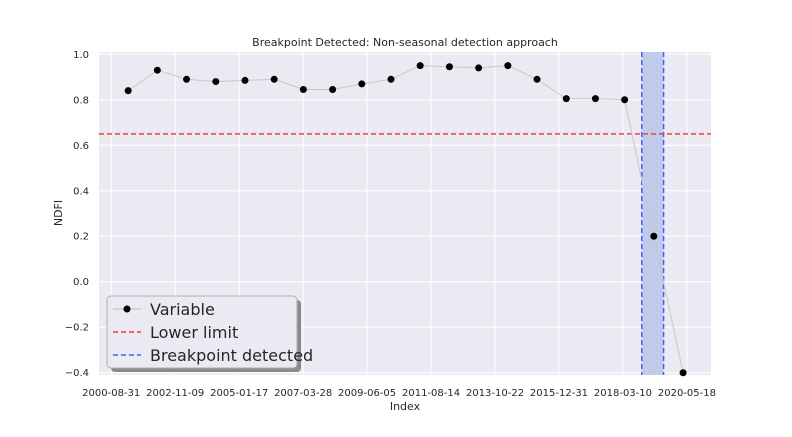 Image resolution: width=792 pixels, height=437 pixels. What do you see at coordinates (77, 328) in the screenshot?
I see `y-tick-label: −0.2` at bounding box center [77, 328].